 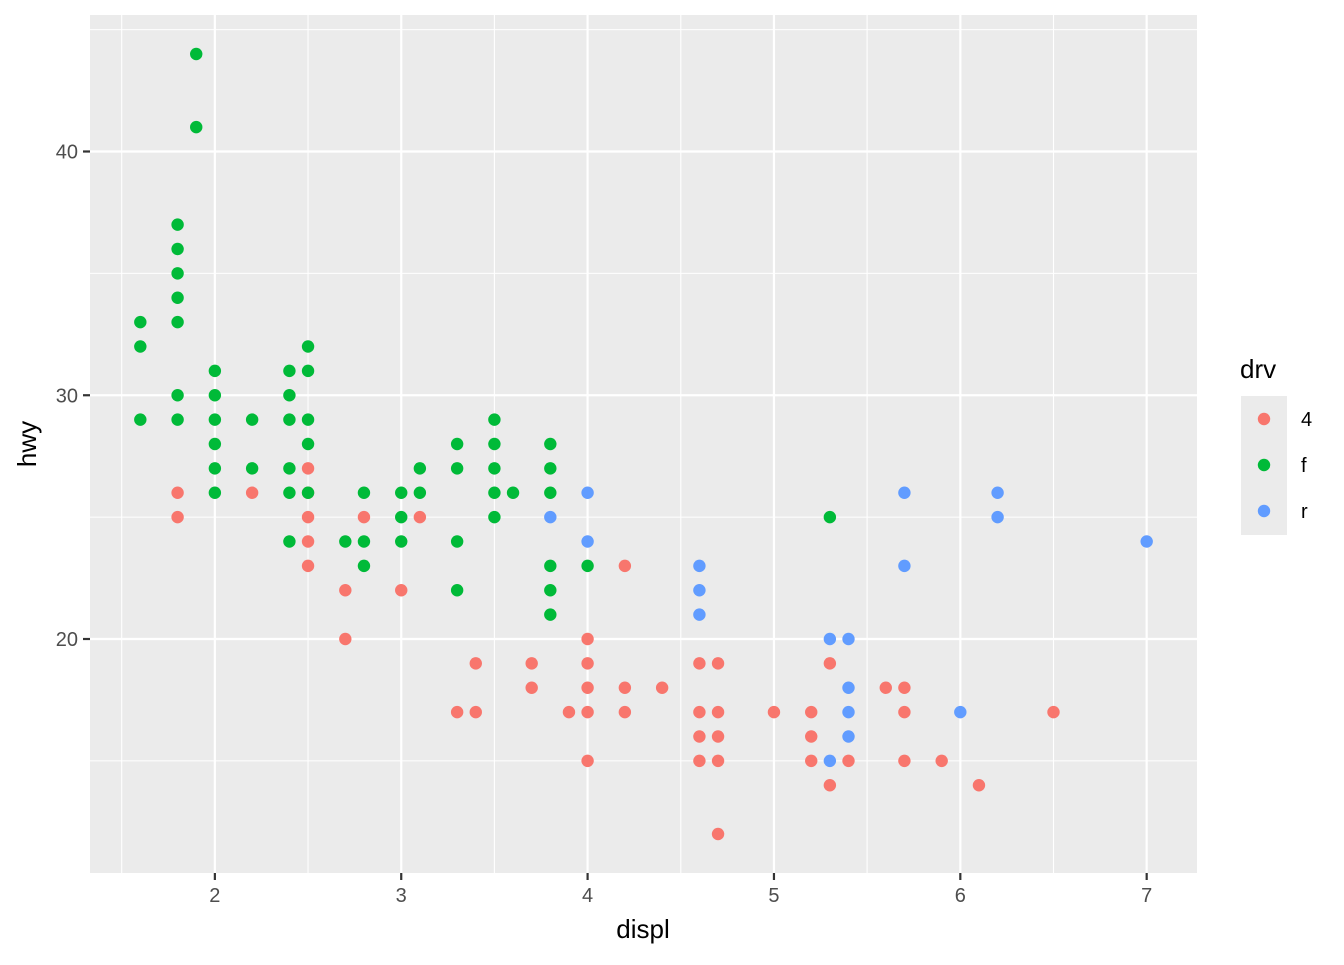 What do you see at coordinates (214, 896) in the screenshot?
I see `x-tick-label: 2` at bounding box center [214, 896].